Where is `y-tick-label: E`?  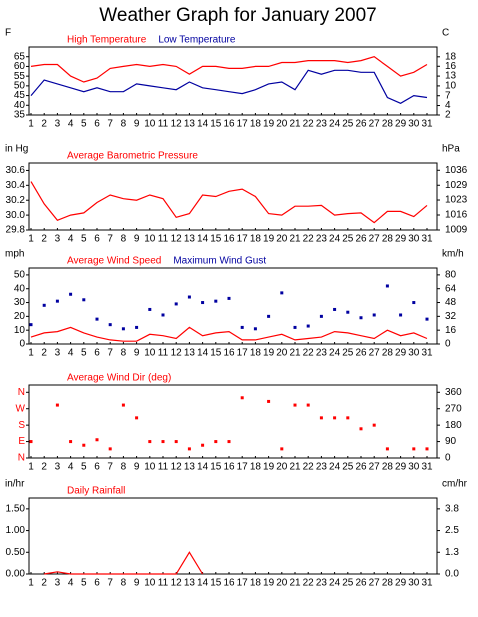 y-tick-label: E is located at coordinates (21, 441).